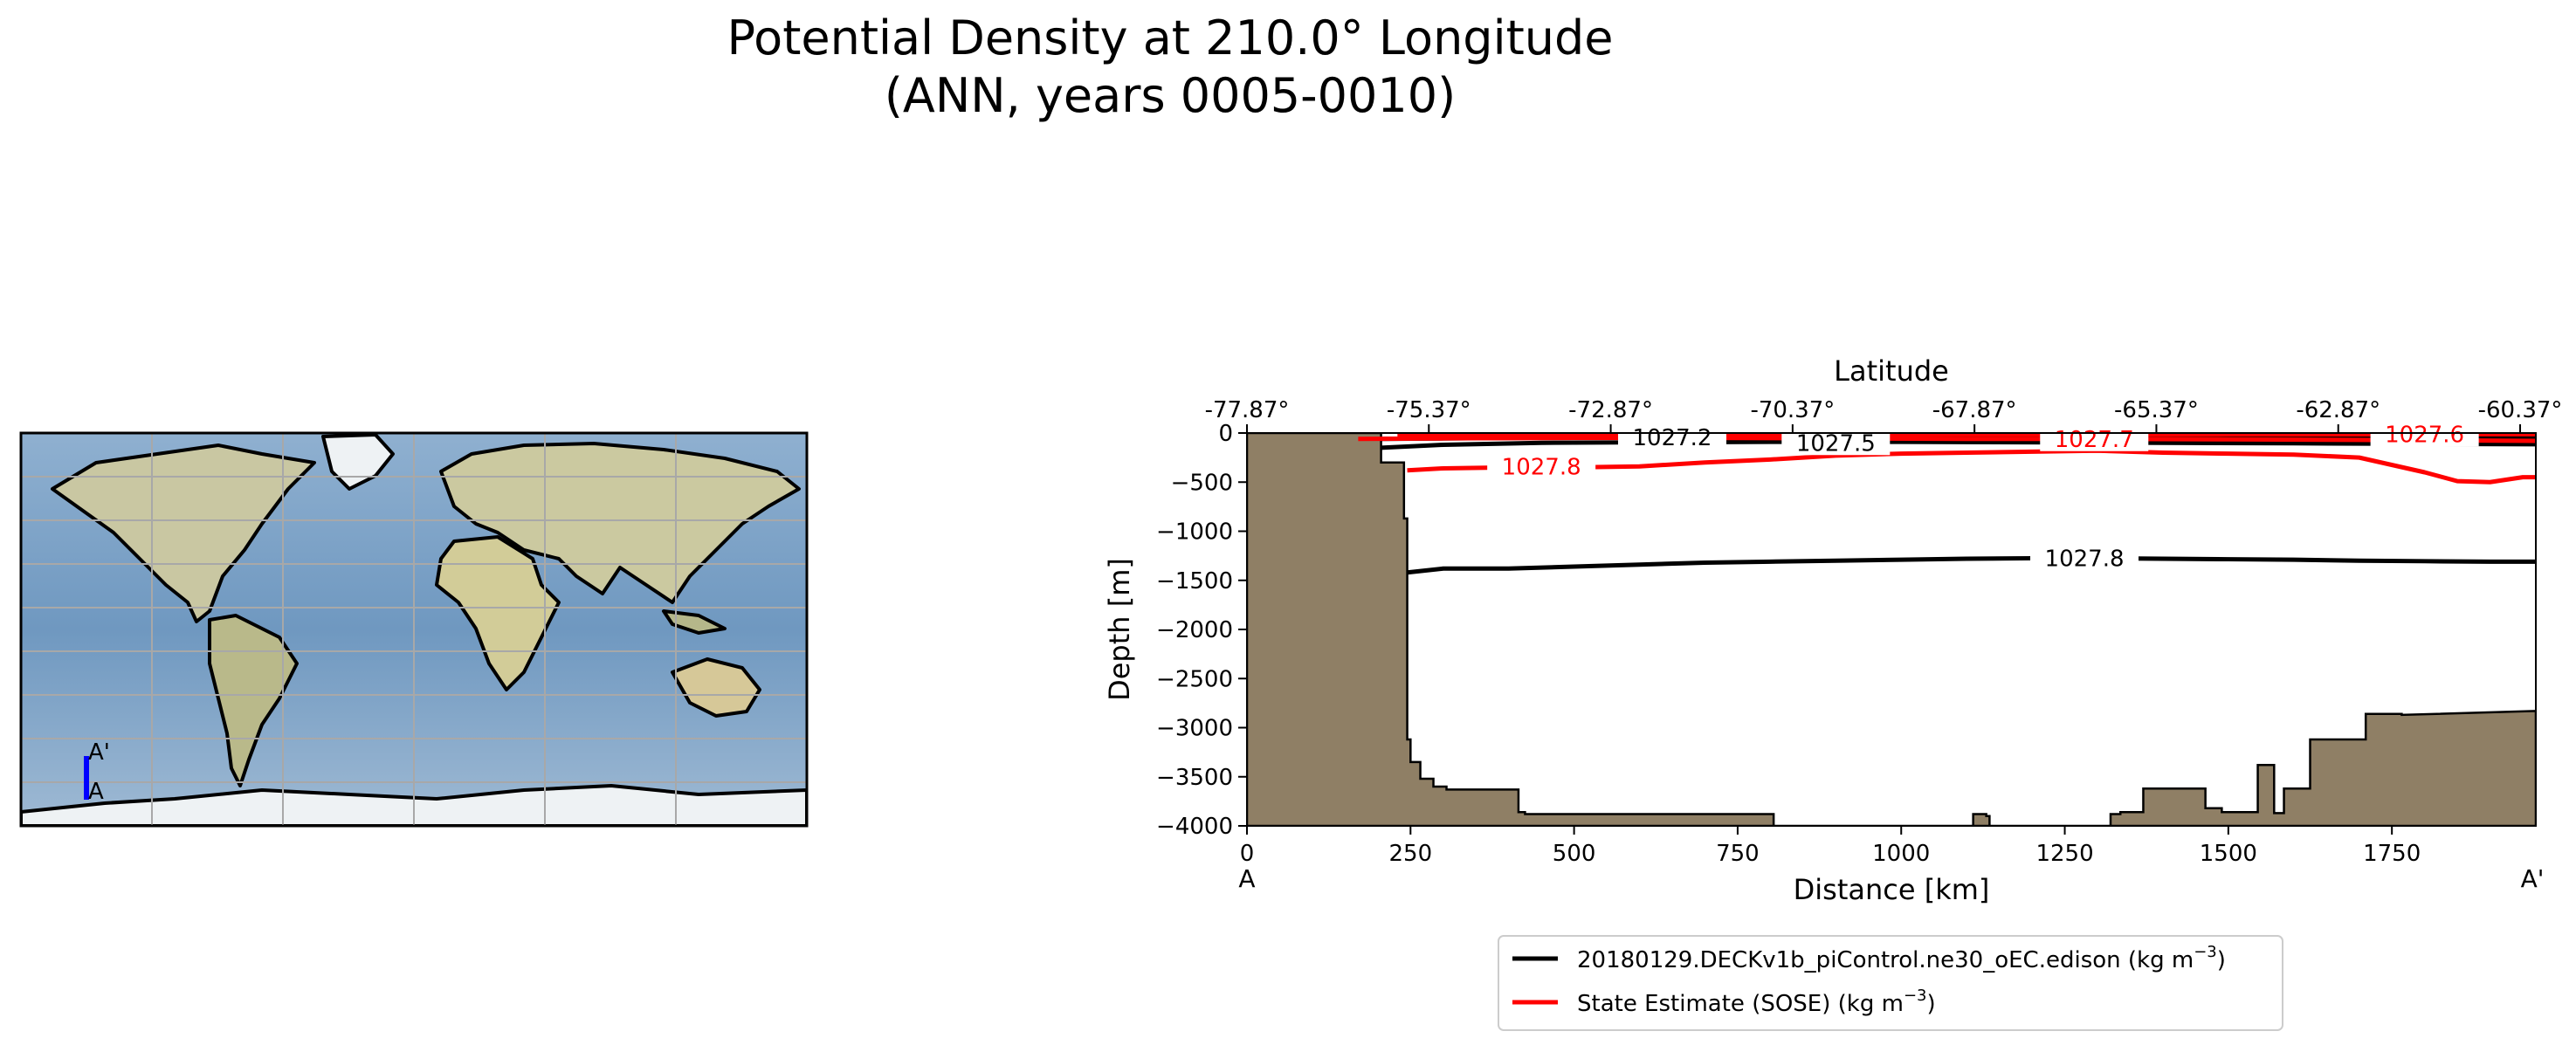 This screenshot has height=1045, width=2576. I want to click on y-axis-label: Depth [m], so click(1119, 629).